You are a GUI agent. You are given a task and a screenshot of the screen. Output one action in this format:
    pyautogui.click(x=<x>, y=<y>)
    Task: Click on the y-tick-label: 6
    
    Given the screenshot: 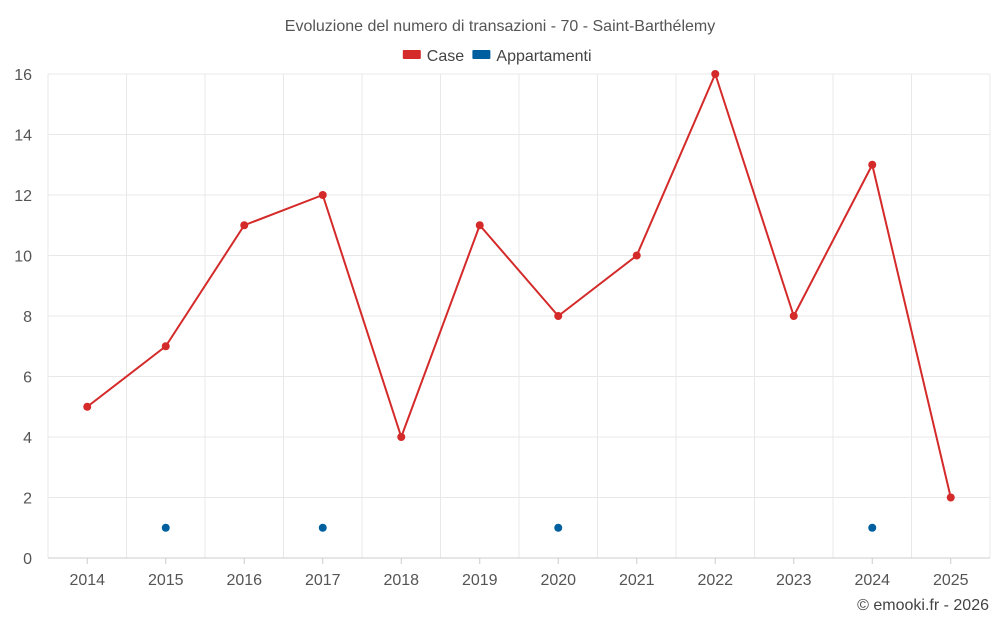 What is the action you would take?
    pyautogui.click(x=27, y=378)
    